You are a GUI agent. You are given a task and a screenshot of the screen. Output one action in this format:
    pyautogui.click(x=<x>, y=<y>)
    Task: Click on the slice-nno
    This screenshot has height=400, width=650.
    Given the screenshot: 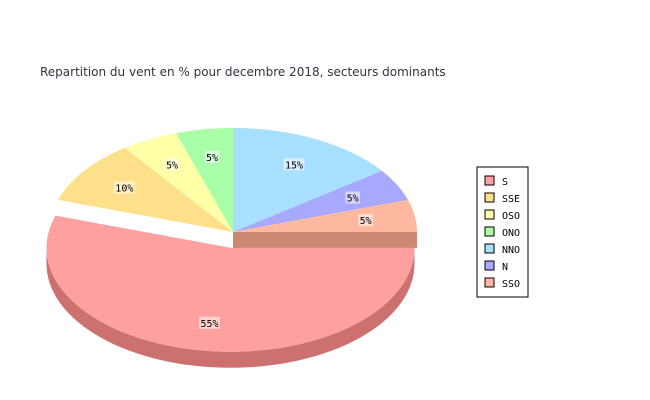 What is the action you would take?
    pyautogui.click(x=307, y=180)
    